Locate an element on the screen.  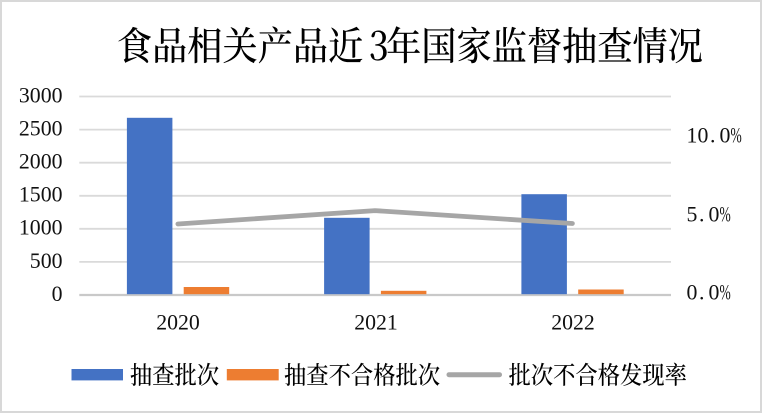
svg-text: 2022 is located at coordinates (573, 322).